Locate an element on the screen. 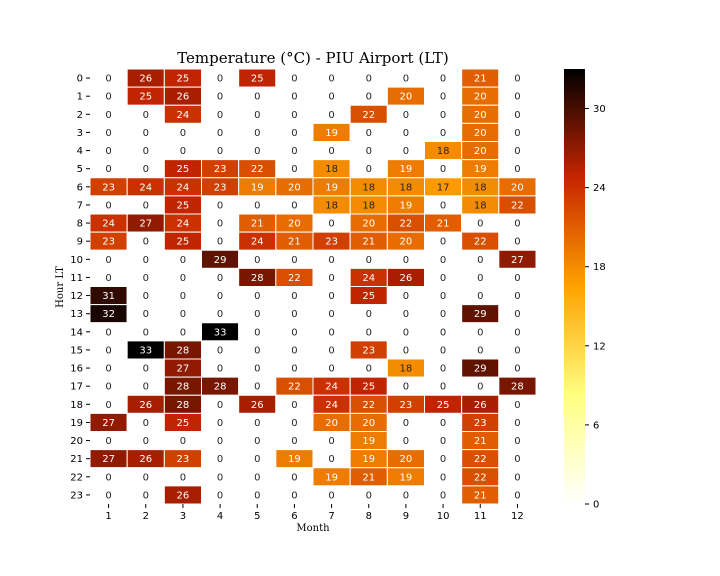 This screenshot has width=720, height=576. x-tick-label: 7 is located at coordinates (331, 516).